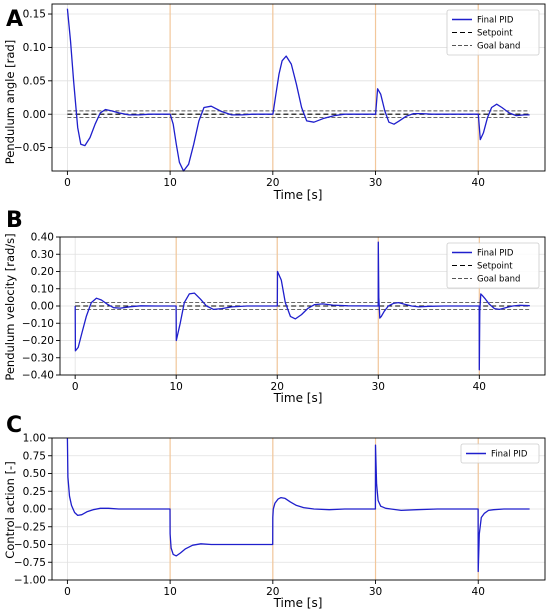 Image resolution: width=550 pixels, height=614 pixels. I want to click on panel-c-ytick-label-7: −0.75, so click(30, 563).